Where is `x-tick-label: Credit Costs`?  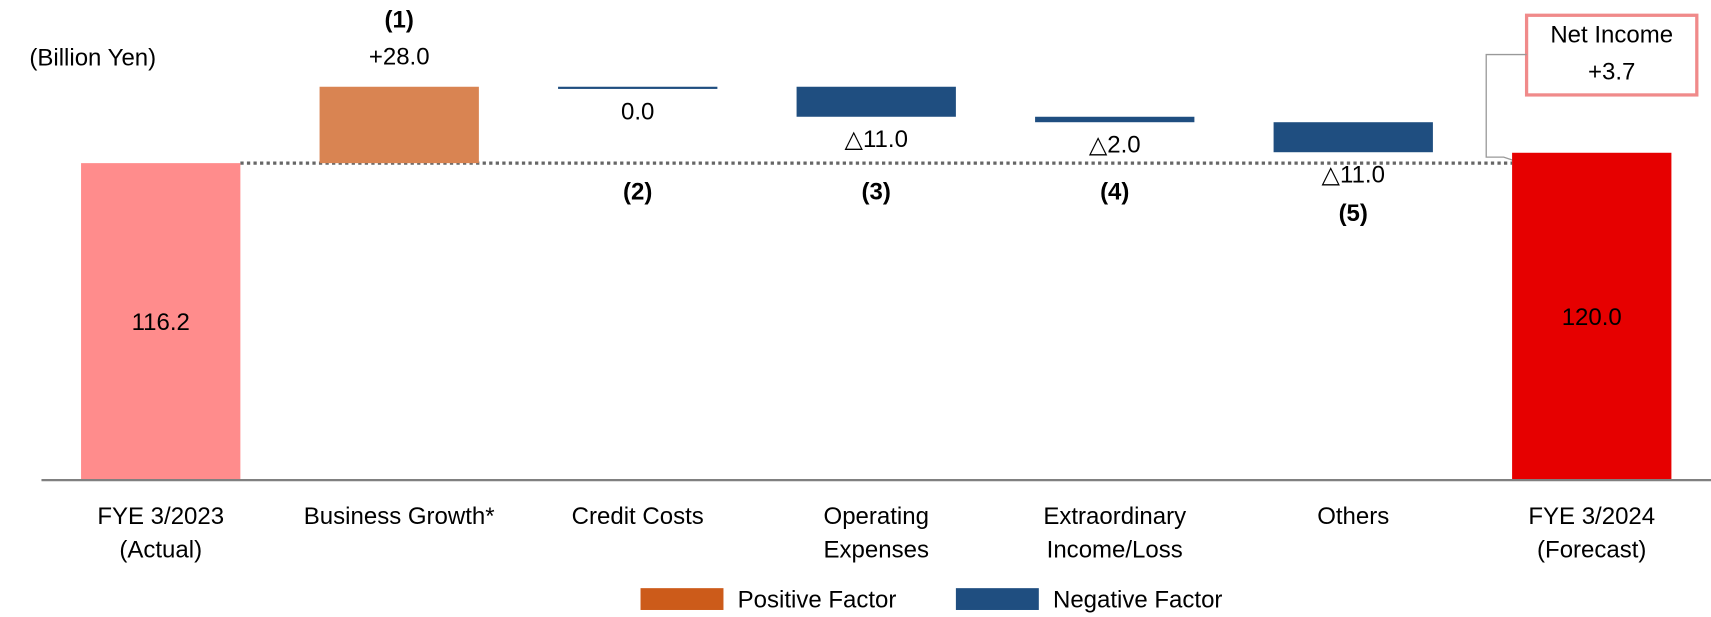
x-tick-label: Credit Costs is located at coordinates (637, 515).